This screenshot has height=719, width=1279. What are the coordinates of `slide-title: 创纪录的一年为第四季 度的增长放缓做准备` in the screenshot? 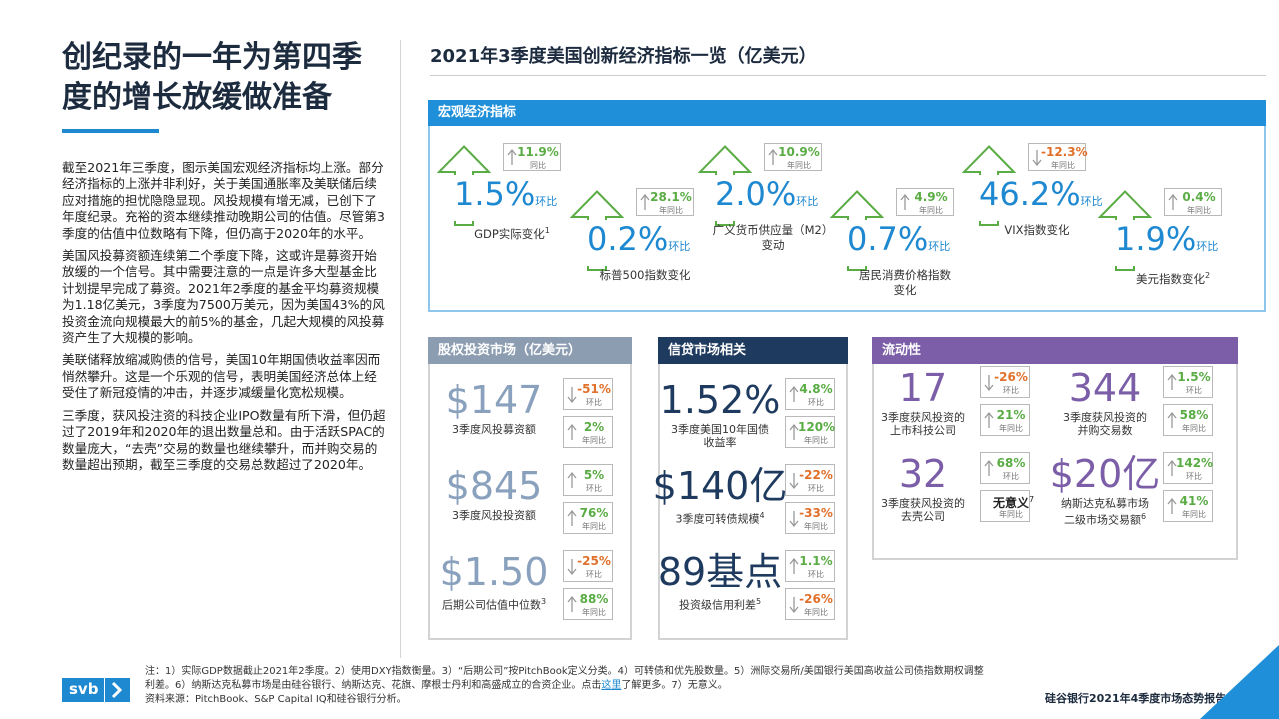 It's located at (212, 78).